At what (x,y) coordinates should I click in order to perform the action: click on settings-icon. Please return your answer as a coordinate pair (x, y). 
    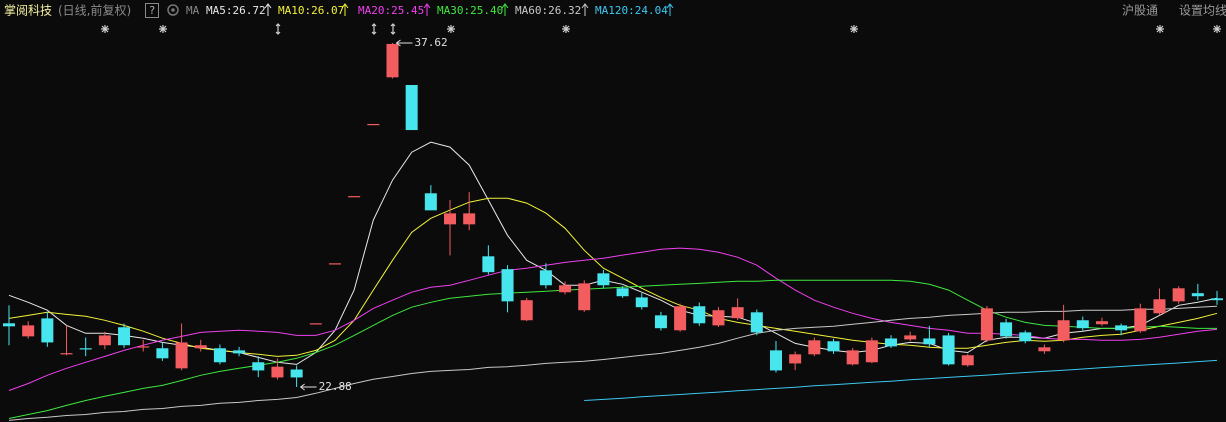
    Looking at the image, I should click on (173, 10).